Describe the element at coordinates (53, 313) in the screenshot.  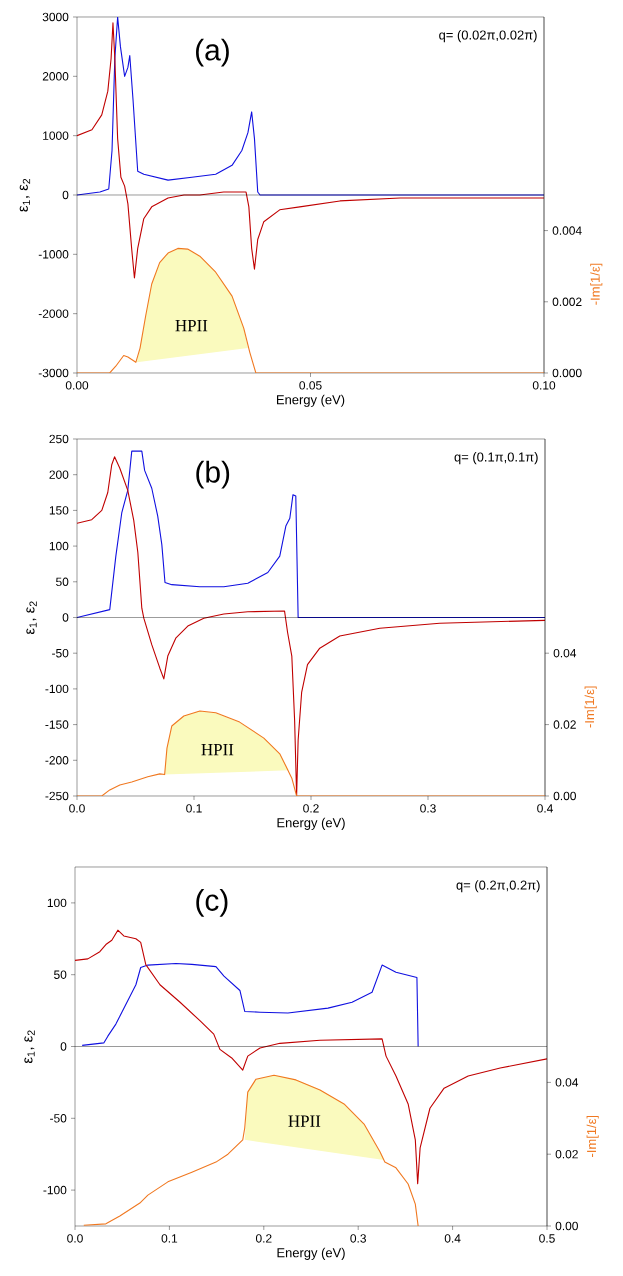
I see `y-tick-label: -2000` at that location.